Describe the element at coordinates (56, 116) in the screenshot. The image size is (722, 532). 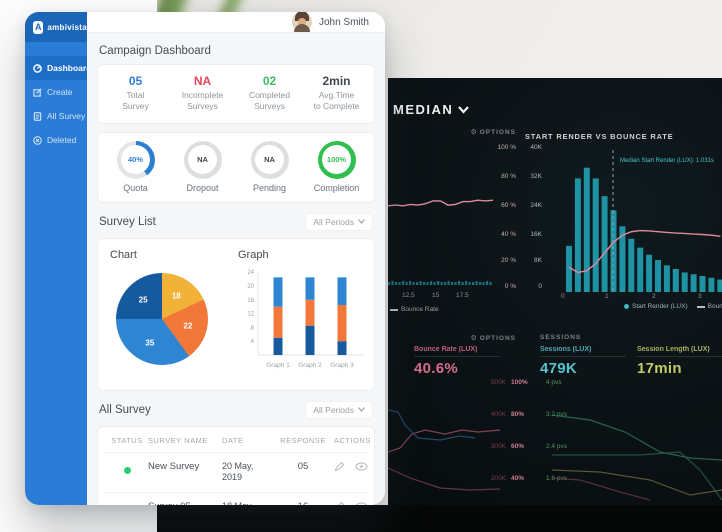
I see `sidebar-item-all-survey: All Survey` at that location.